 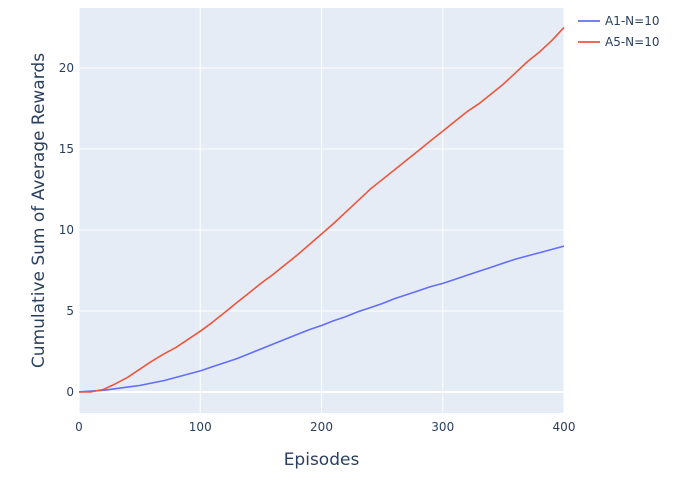 I want to click on y-axis-title: Cumulative Sum of Average Rewards, so click(x=39, y=210).